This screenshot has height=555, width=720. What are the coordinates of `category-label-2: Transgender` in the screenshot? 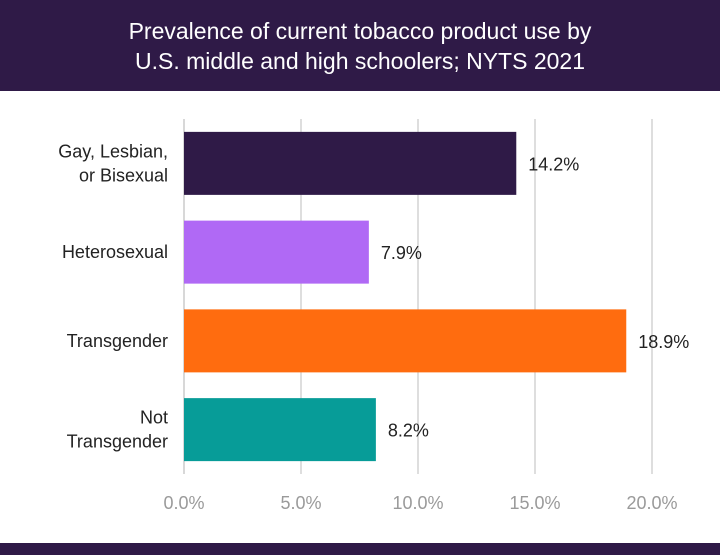 It's located at (117, 341).